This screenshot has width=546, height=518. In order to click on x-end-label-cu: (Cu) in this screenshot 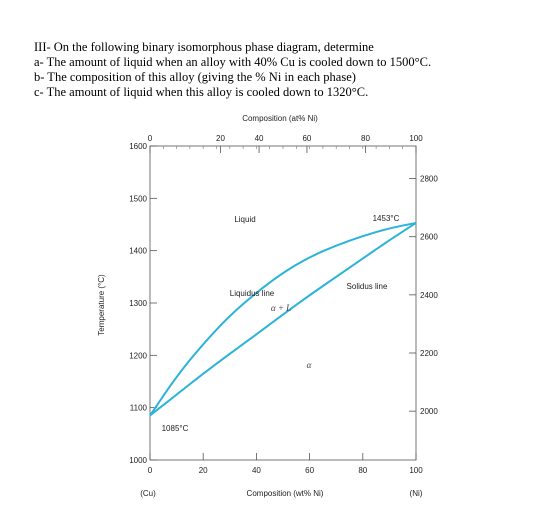, I will do `click(148, 493)`.